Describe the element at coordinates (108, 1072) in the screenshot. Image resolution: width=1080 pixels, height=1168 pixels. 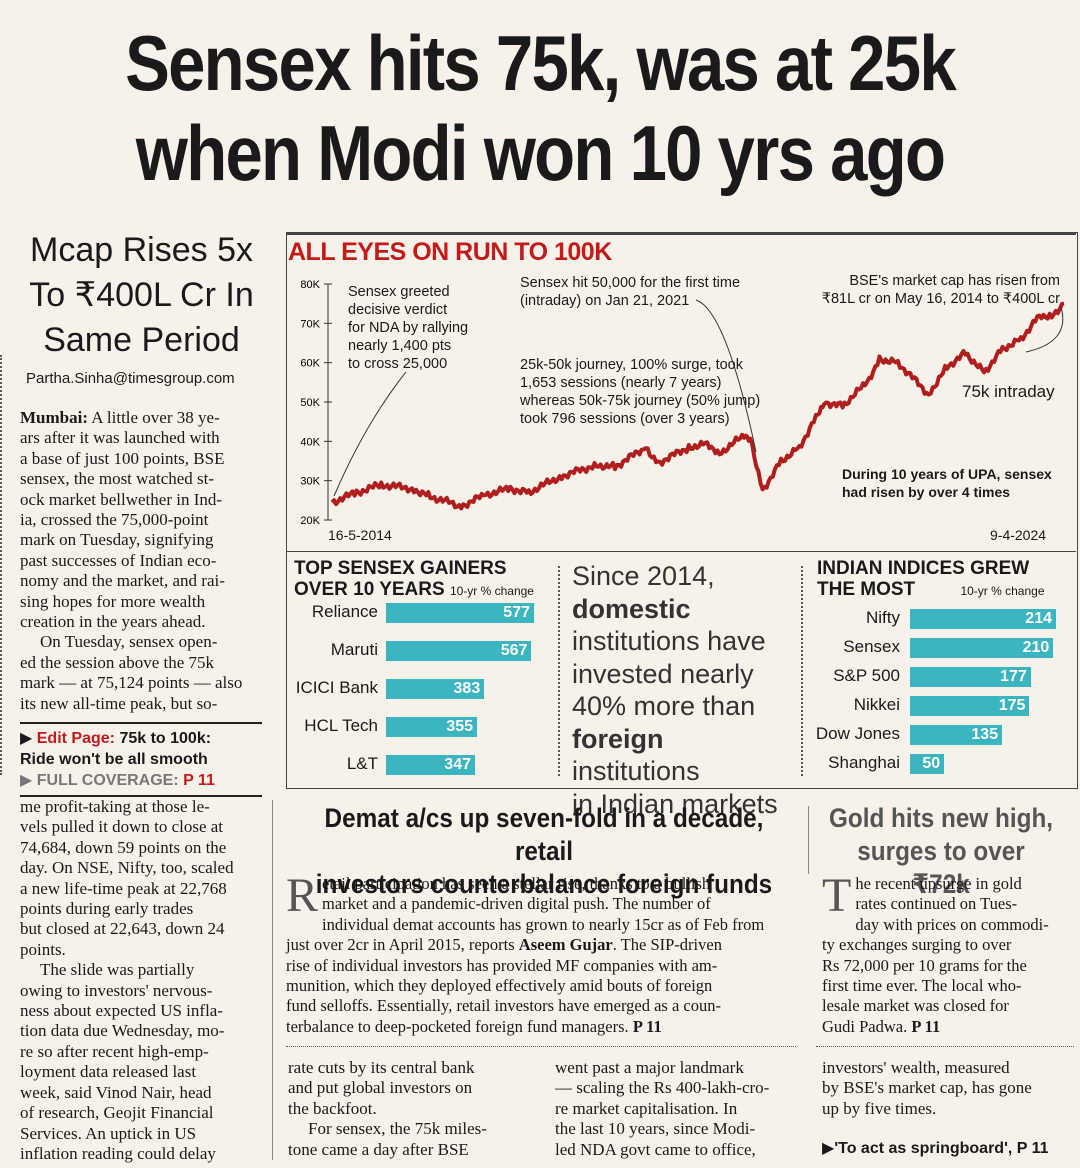
I see `body-text-line: loyment data released last` at that location.